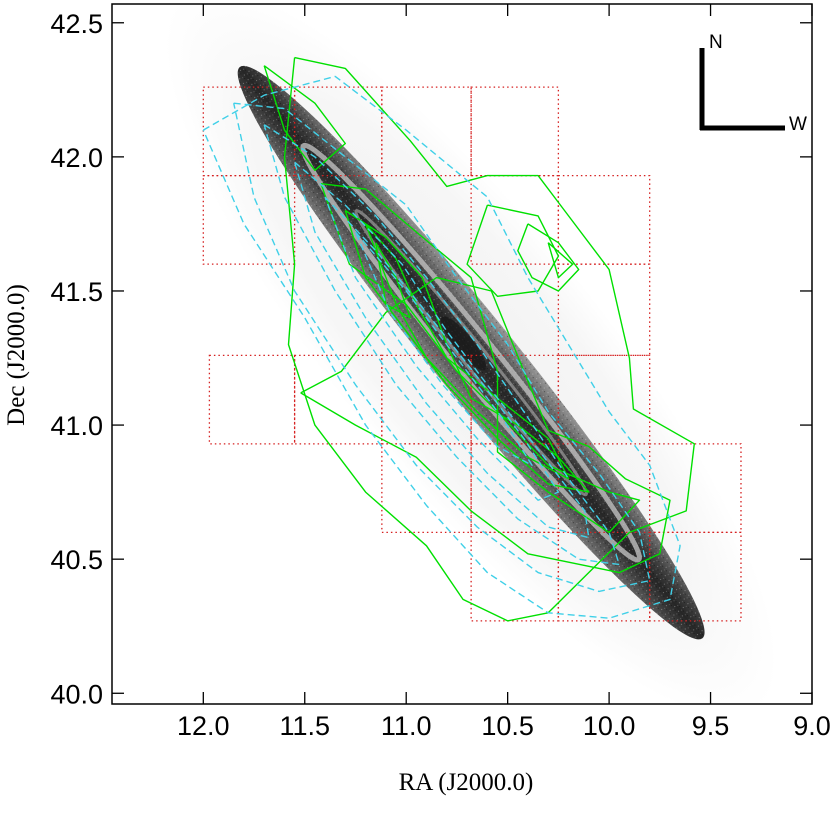 The height and width of the screenshot is (825, 830). What do you see at coordinates (76, 24) in the screenshot?
I see `y-tick-label: 42.5` at bounding box center [76, 24].